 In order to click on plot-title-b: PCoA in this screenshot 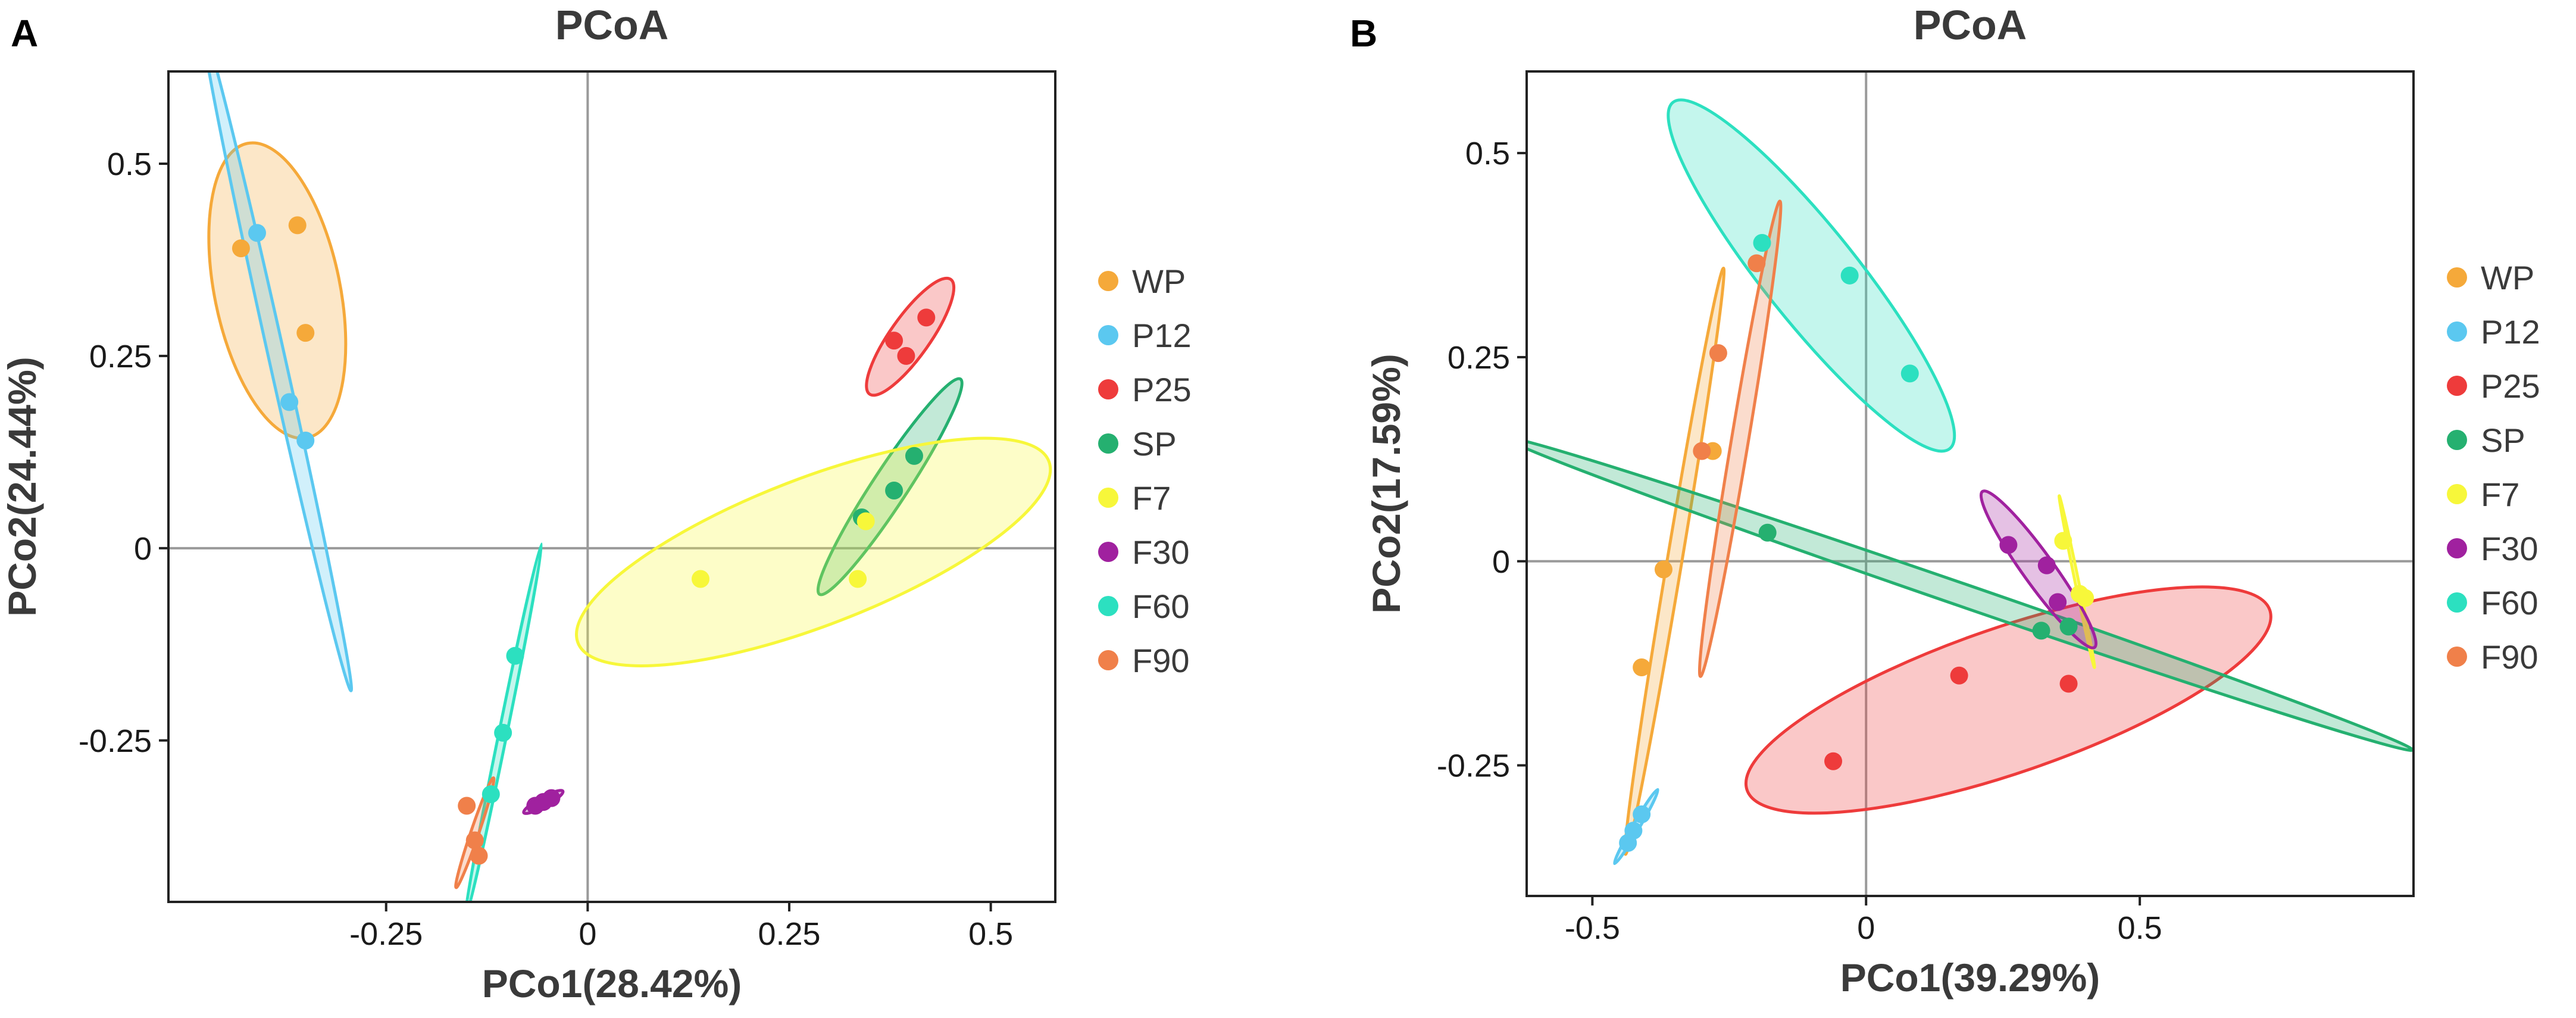, I will do `click(1970, 25)`.